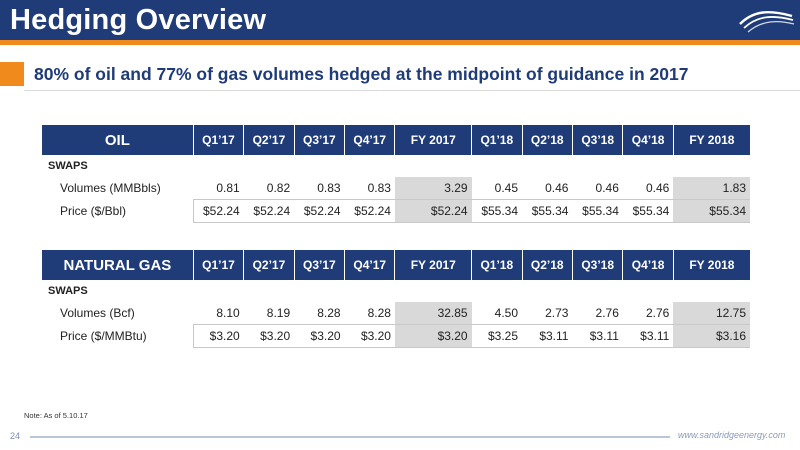 The width and height of the screenshot is (800, 450). I want to click on gas-section-title: NATURAL GAS, so click(118, 265).